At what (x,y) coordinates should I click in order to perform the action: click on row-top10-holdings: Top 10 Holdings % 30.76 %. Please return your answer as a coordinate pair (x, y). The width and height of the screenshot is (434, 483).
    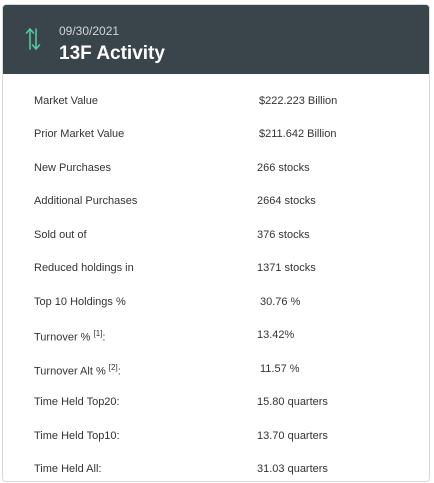
    Looking at the image, I should click on (216, 303).